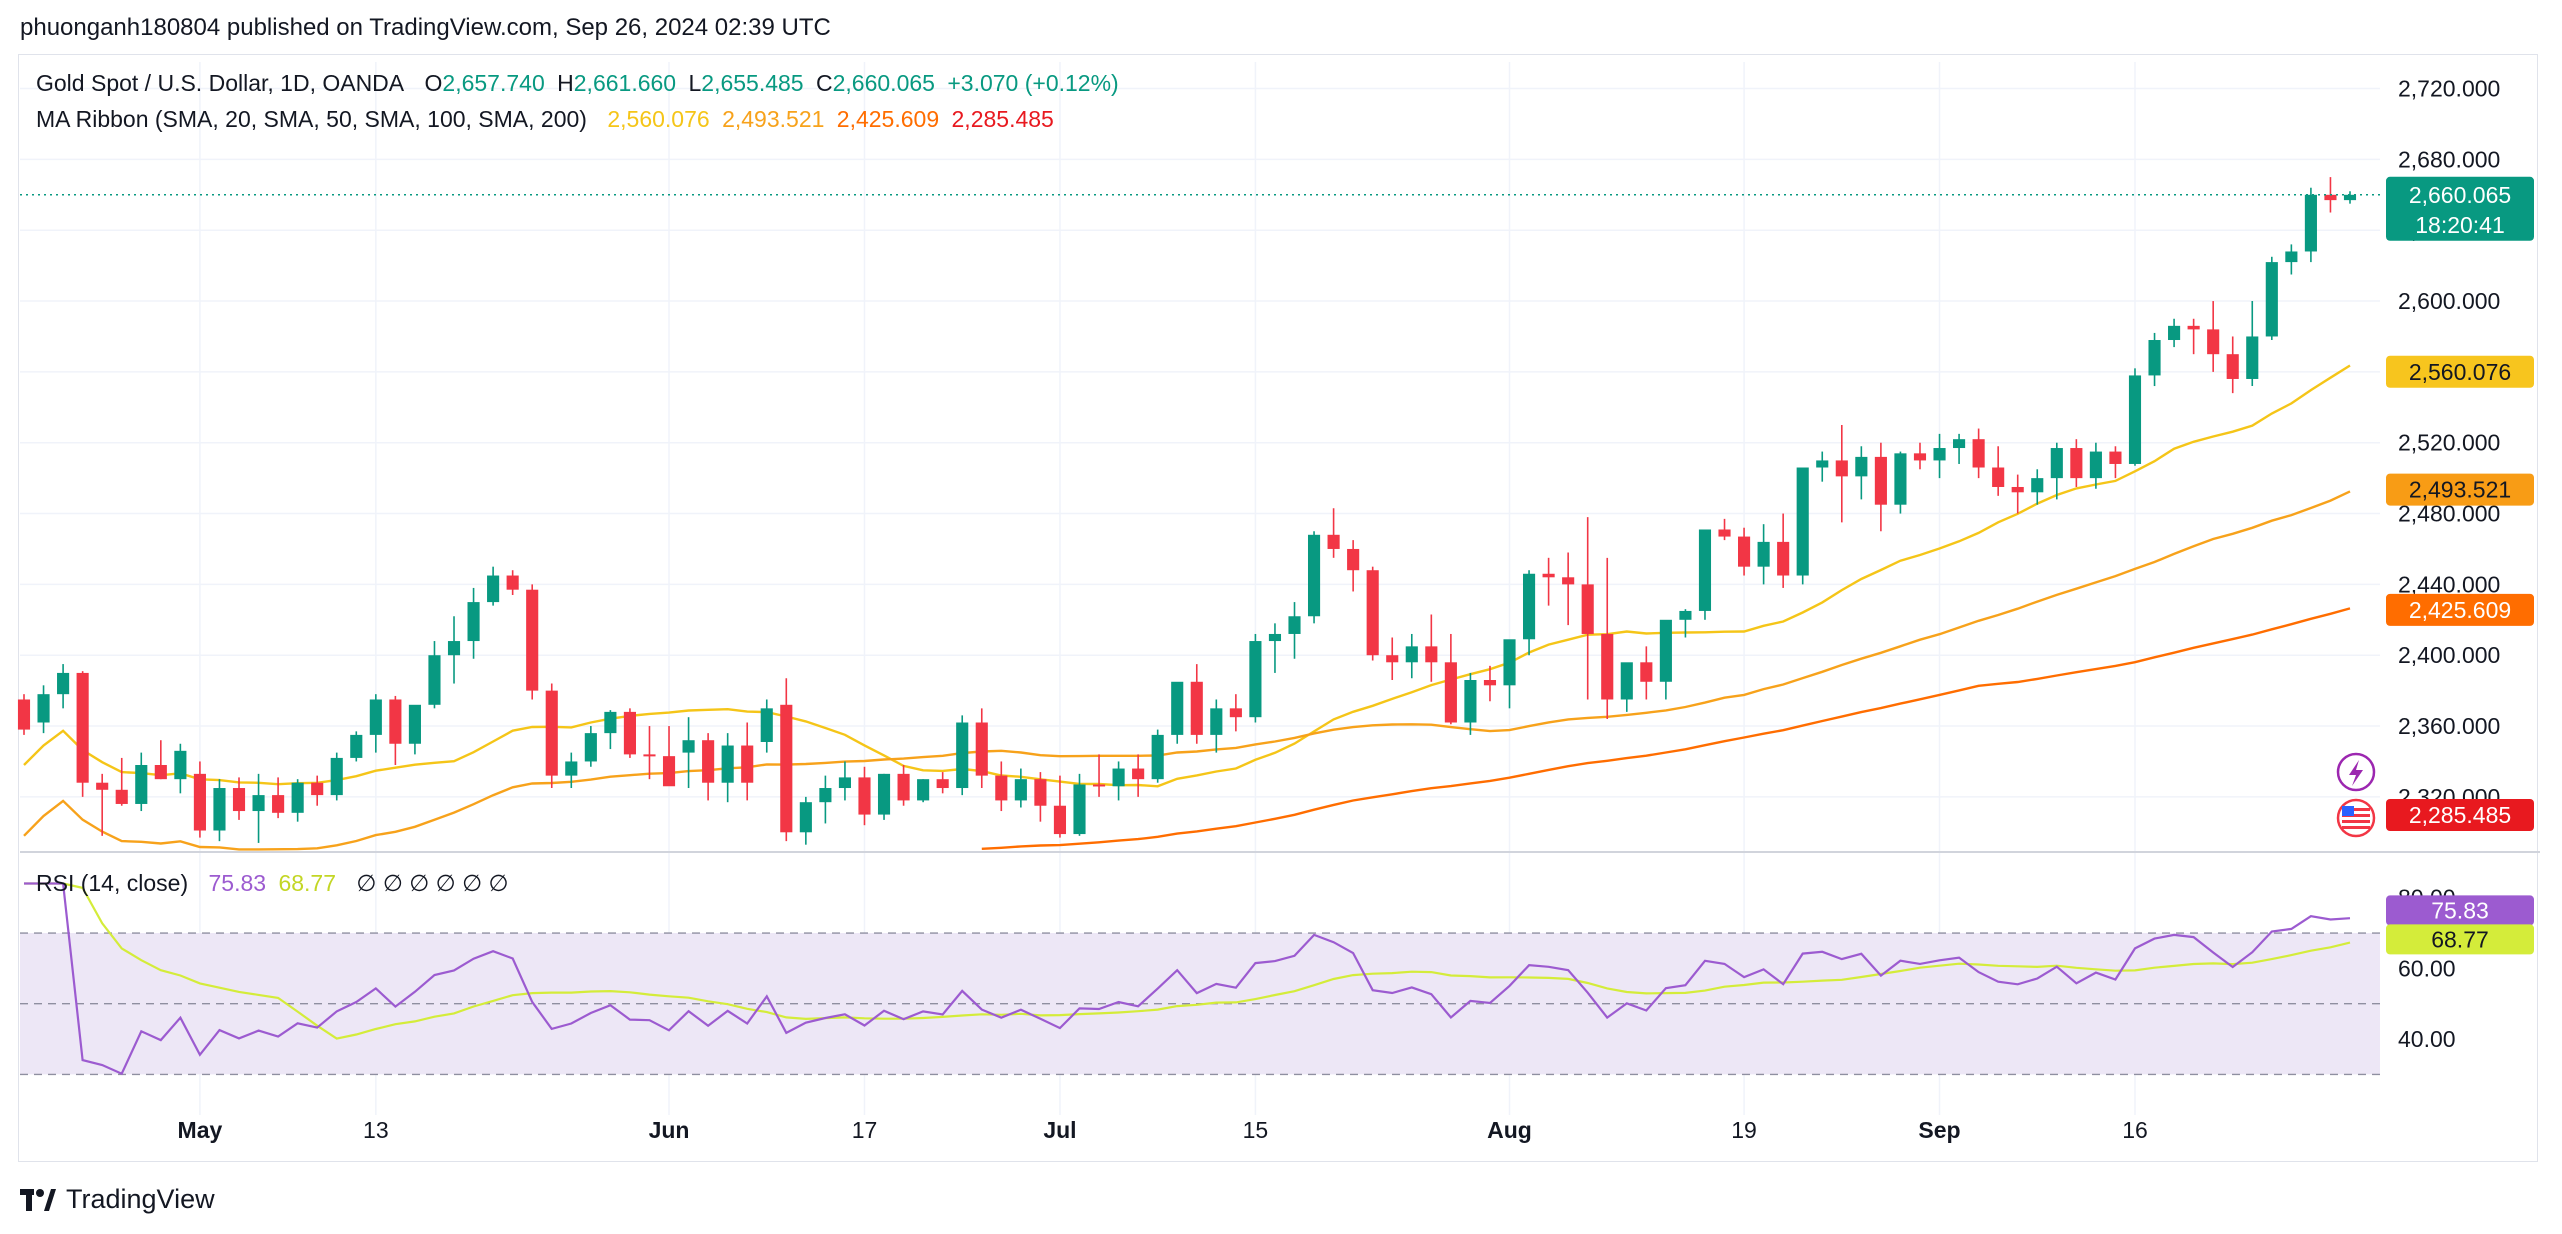 The height and width of the screenshot is (1234, 2562). What do you see at coordinates (2356, 772) in the screenshot?
I see `lightning-event-icon` at bounding box center [2356, 772].